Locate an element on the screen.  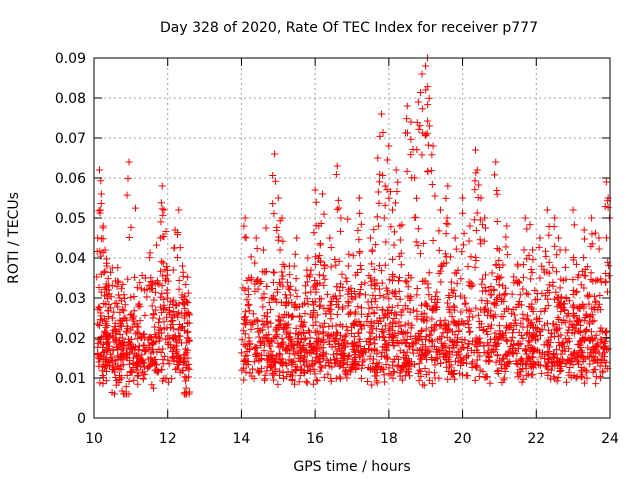
x-tick-label: 22 is located at coordinates (536, 439).